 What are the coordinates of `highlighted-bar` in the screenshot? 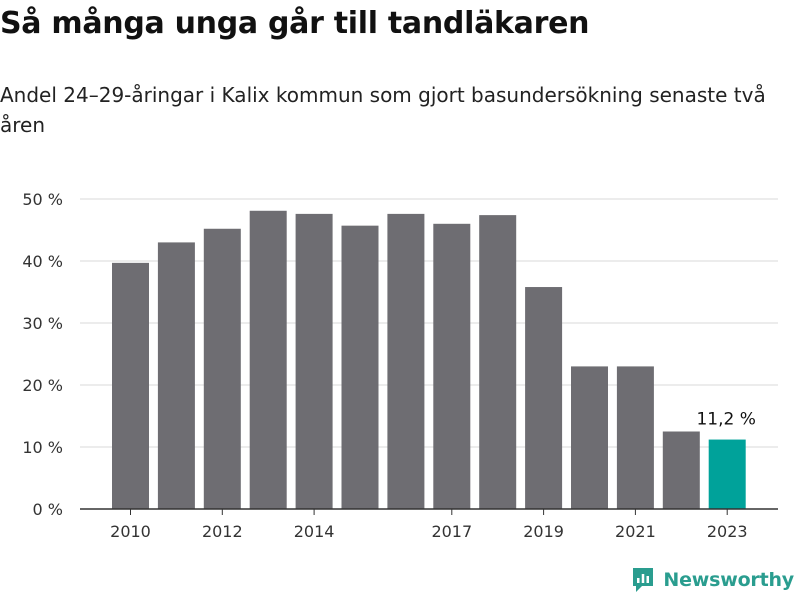 It's located at (727, 474).